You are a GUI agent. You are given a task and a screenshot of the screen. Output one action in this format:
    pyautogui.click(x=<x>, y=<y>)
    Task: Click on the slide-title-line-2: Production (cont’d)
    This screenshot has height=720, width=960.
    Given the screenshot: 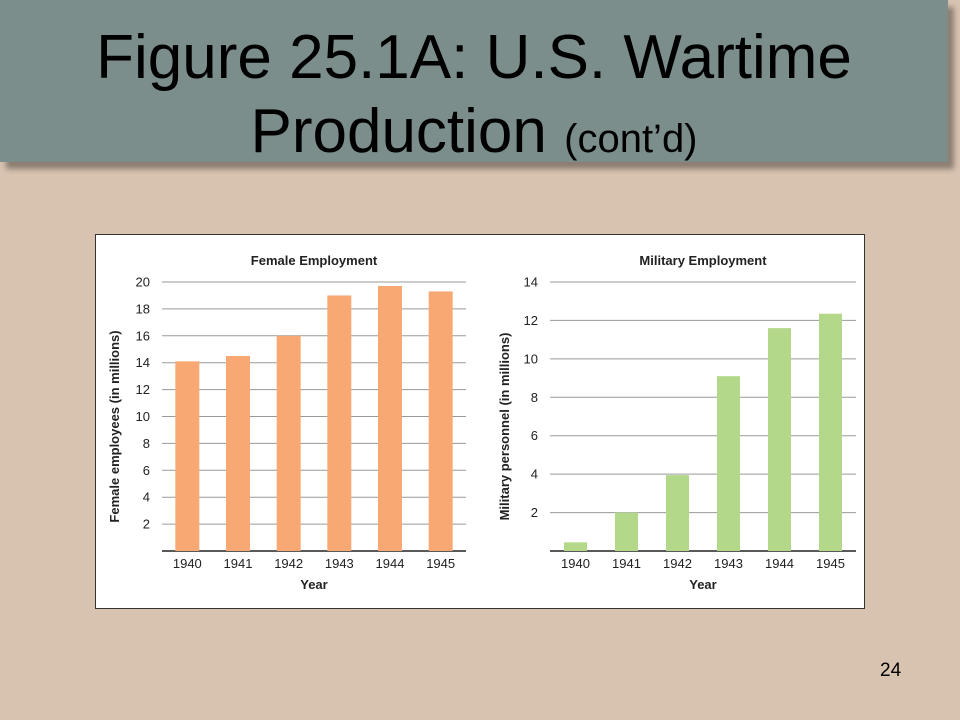 What is the action you would take?
    pyautogui.click(x=474, y=135)
    